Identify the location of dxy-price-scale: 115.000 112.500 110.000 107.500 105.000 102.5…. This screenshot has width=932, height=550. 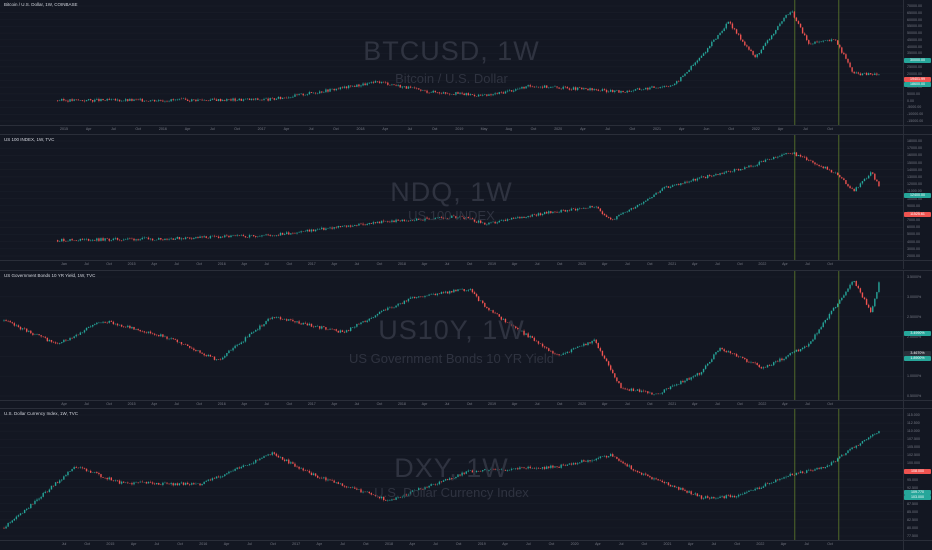
(917, 479).